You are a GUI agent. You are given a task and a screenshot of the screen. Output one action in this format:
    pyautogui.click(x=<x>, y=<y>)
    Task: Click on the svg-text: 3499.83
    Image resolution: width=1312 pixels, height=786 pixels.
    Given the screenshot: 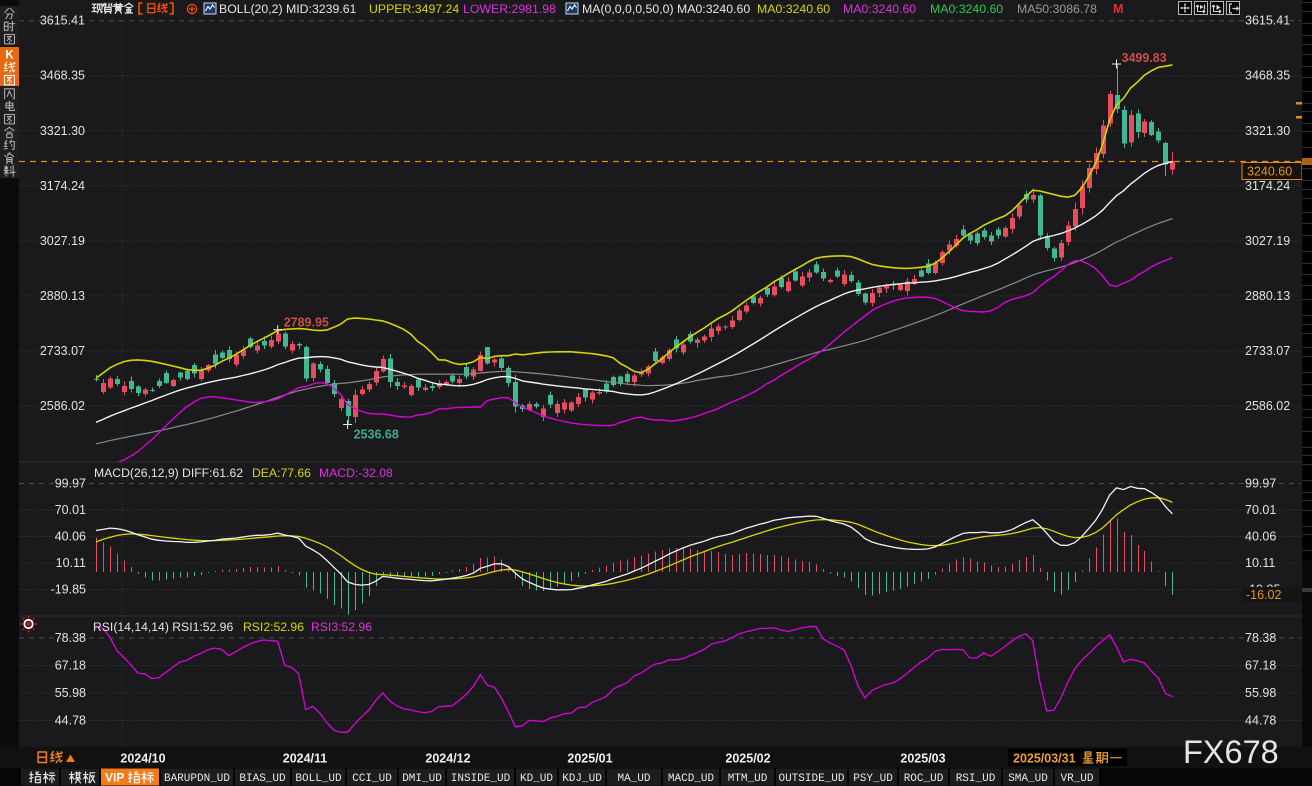 What is the action you would take?
    pyautogui.click(x=1144, y=58)
    